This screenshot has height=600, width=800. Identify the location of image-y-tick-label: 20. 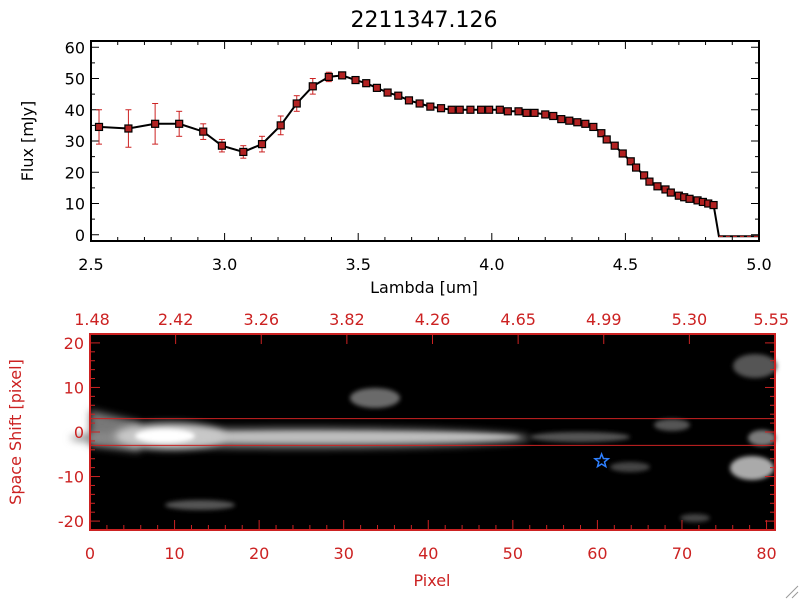
(74, 343).